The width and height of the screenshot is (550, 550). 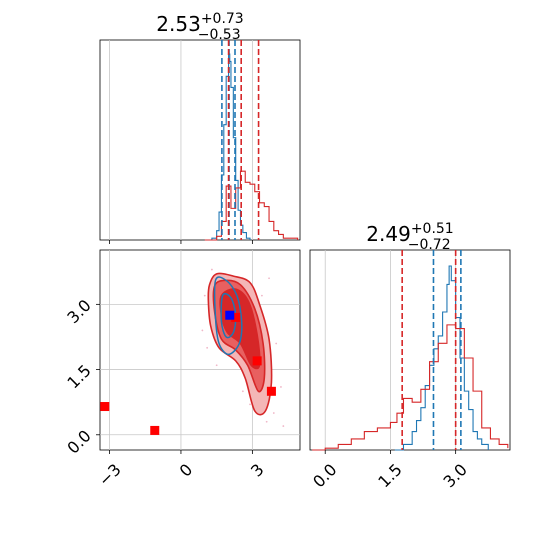 What do you see at coordinates (251, 205) in the screenshot?
I see `histogram-series-red-top` at bounding box center [251, 205].